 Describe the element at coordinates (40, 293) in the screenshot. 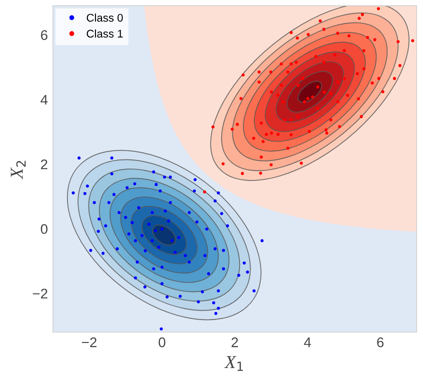

I see `y-tick-label: −2` at that location.